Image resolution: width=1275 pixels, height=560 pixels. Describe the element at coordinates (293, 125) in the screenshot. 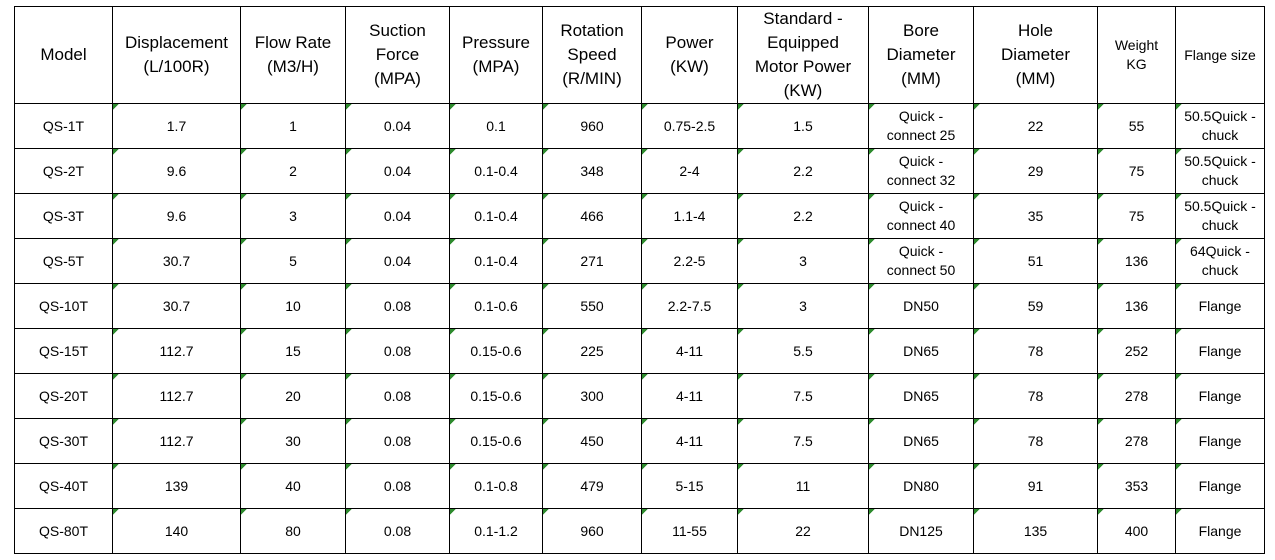

I see `cell-text: 1` at that location.